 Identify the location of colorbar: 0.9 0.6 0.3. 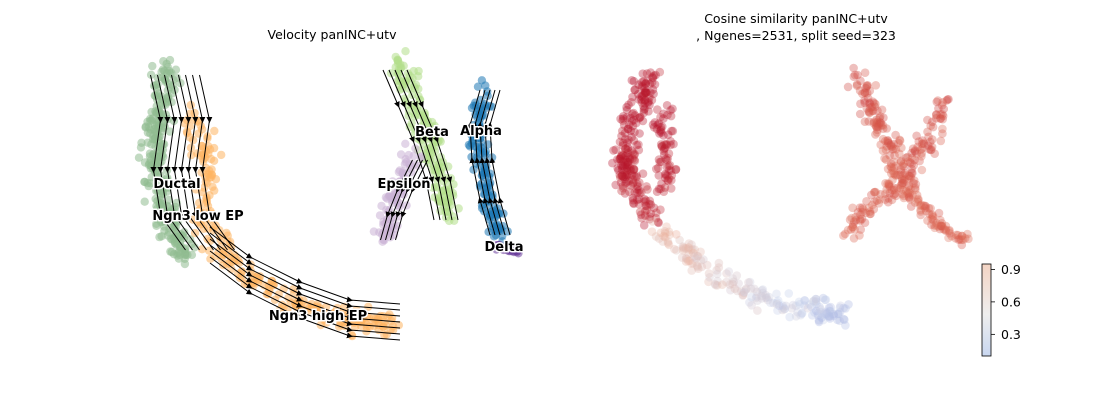
(1001, 309).